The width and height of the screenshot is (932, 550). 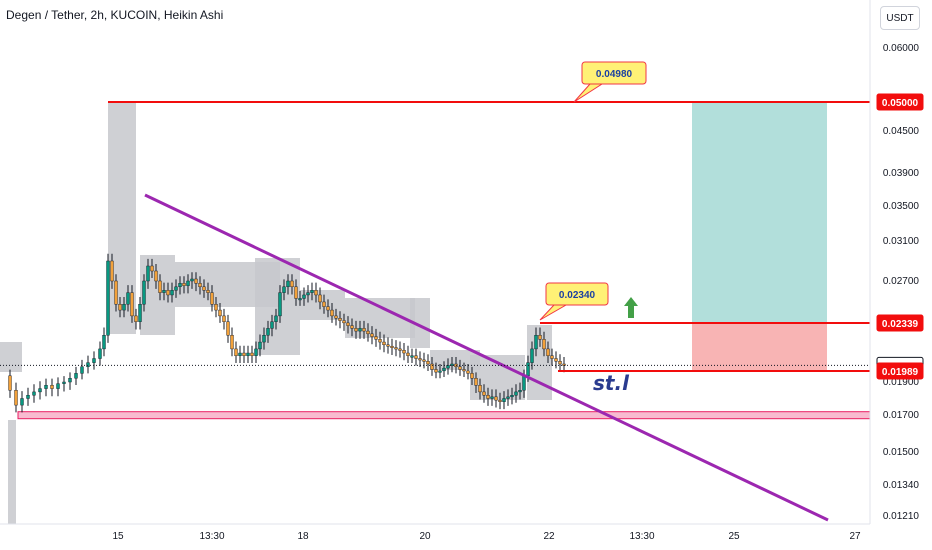 What do you see at coordinates (759, 212) in the screenshot?
I see `target-zone` at bounding box center [759, 212].